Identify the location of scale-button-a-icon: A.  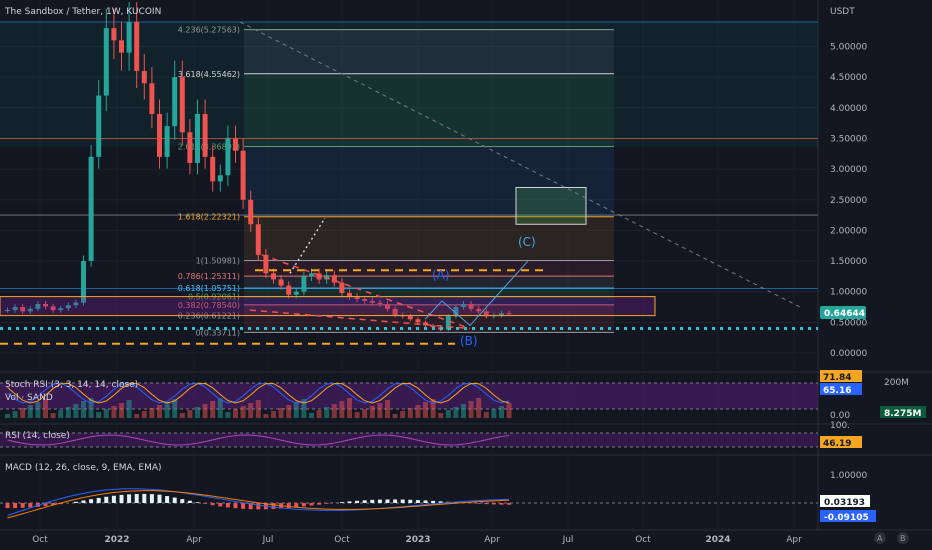
(880, 538).